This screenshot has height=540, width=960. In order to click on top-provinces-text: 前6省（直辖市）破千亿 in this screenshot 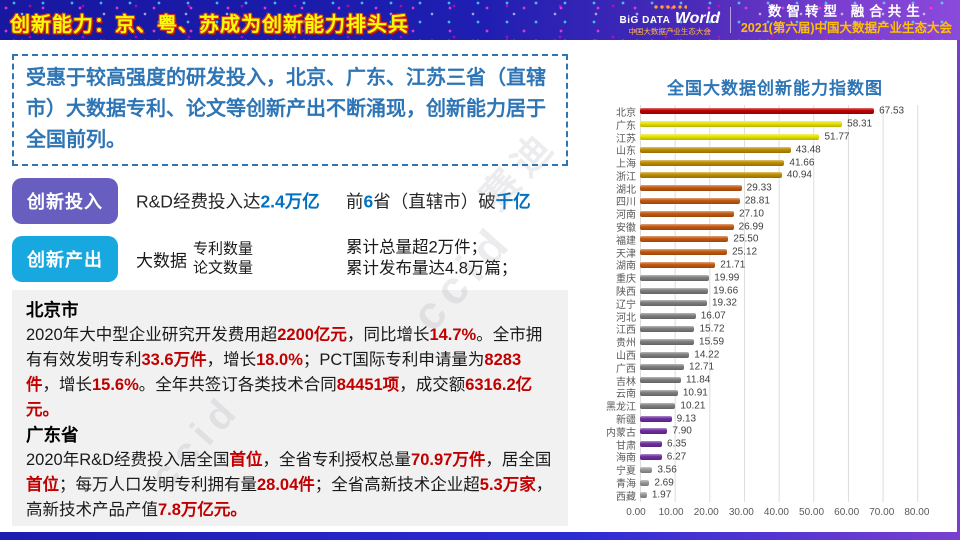, I will do `click(438, 201)`.